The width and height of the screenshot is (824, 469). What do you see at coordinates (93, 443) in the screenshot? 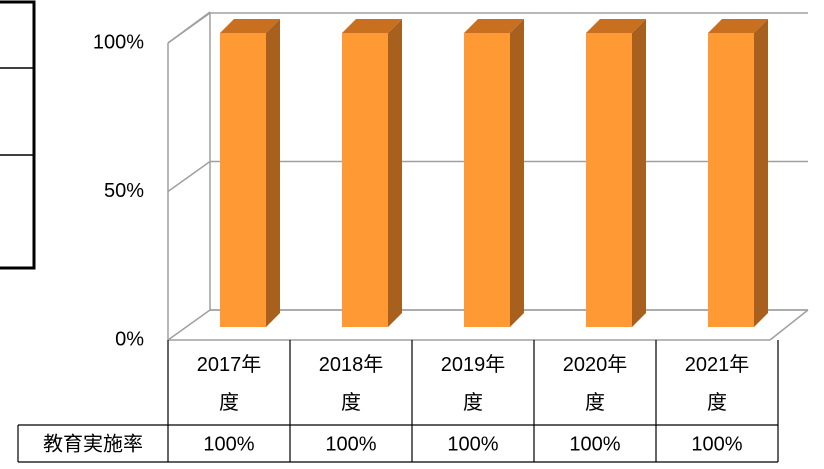
I see `table-row-label: 教育実施率` at bounding box center [93, 443].